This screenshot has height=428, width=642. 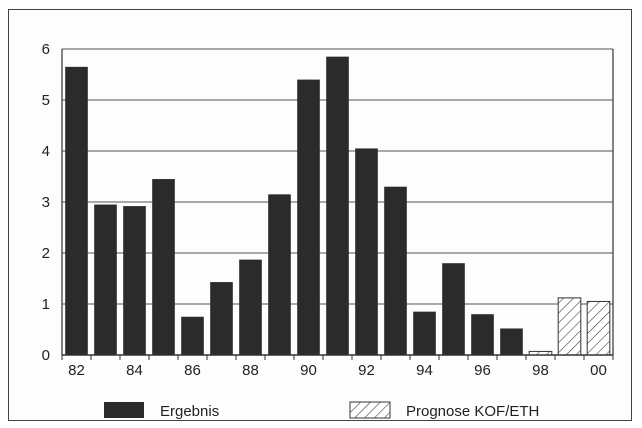 What do you see at coordinates (46, 355) in the screenshot?
I see `y-tick-label-0: 0` at bounding box center [46, 355].